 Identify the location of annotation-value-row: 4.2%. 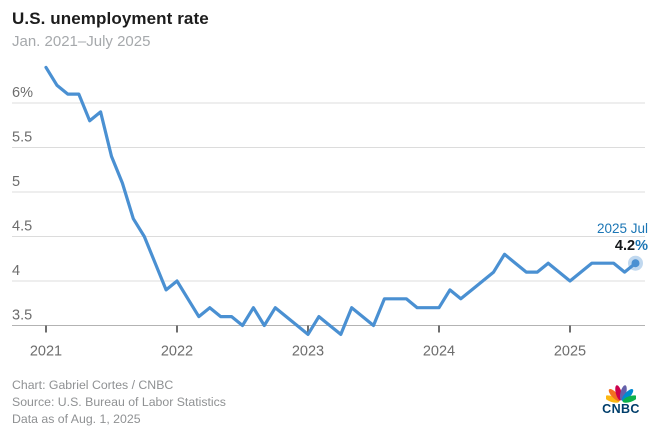
(622, 246).